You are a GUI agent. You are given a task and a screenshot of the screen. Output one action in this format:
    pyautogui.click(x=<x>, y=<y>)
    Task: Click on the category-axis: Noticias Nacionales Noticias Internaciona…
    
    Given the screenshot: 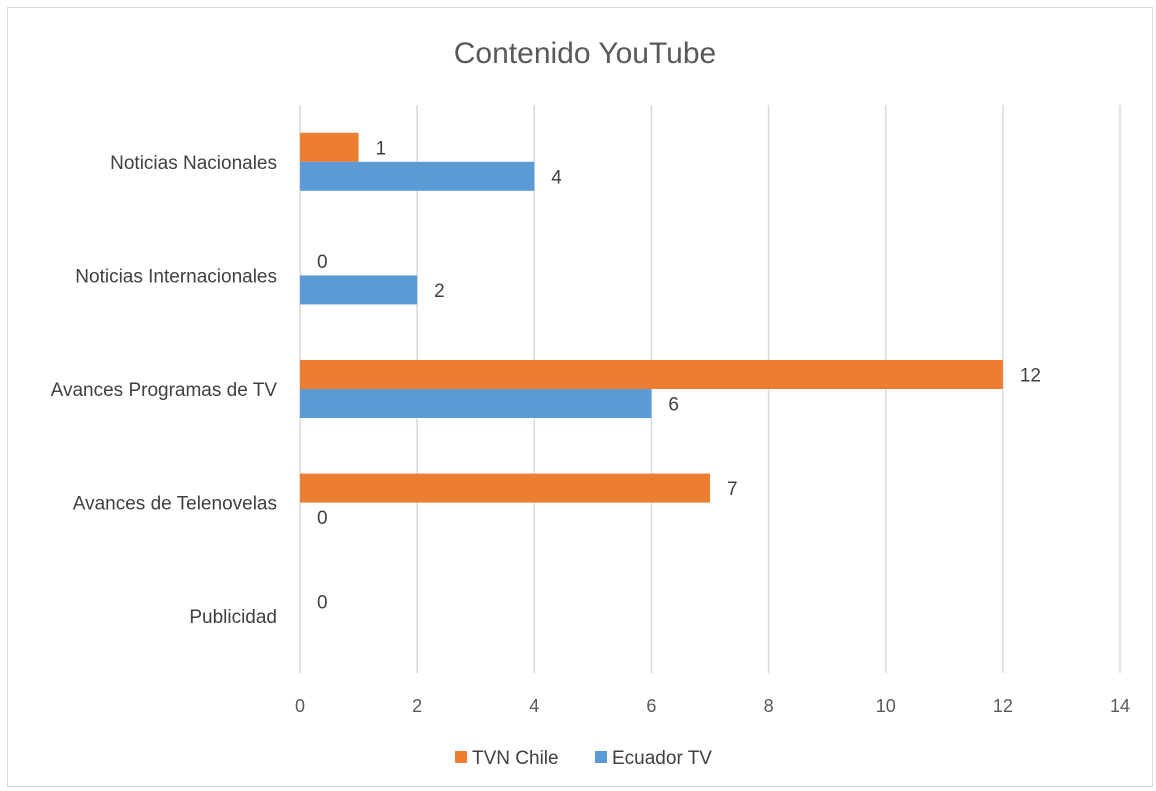 What is the action you would take?
    pyautogui.click(x=164, y=390)
    